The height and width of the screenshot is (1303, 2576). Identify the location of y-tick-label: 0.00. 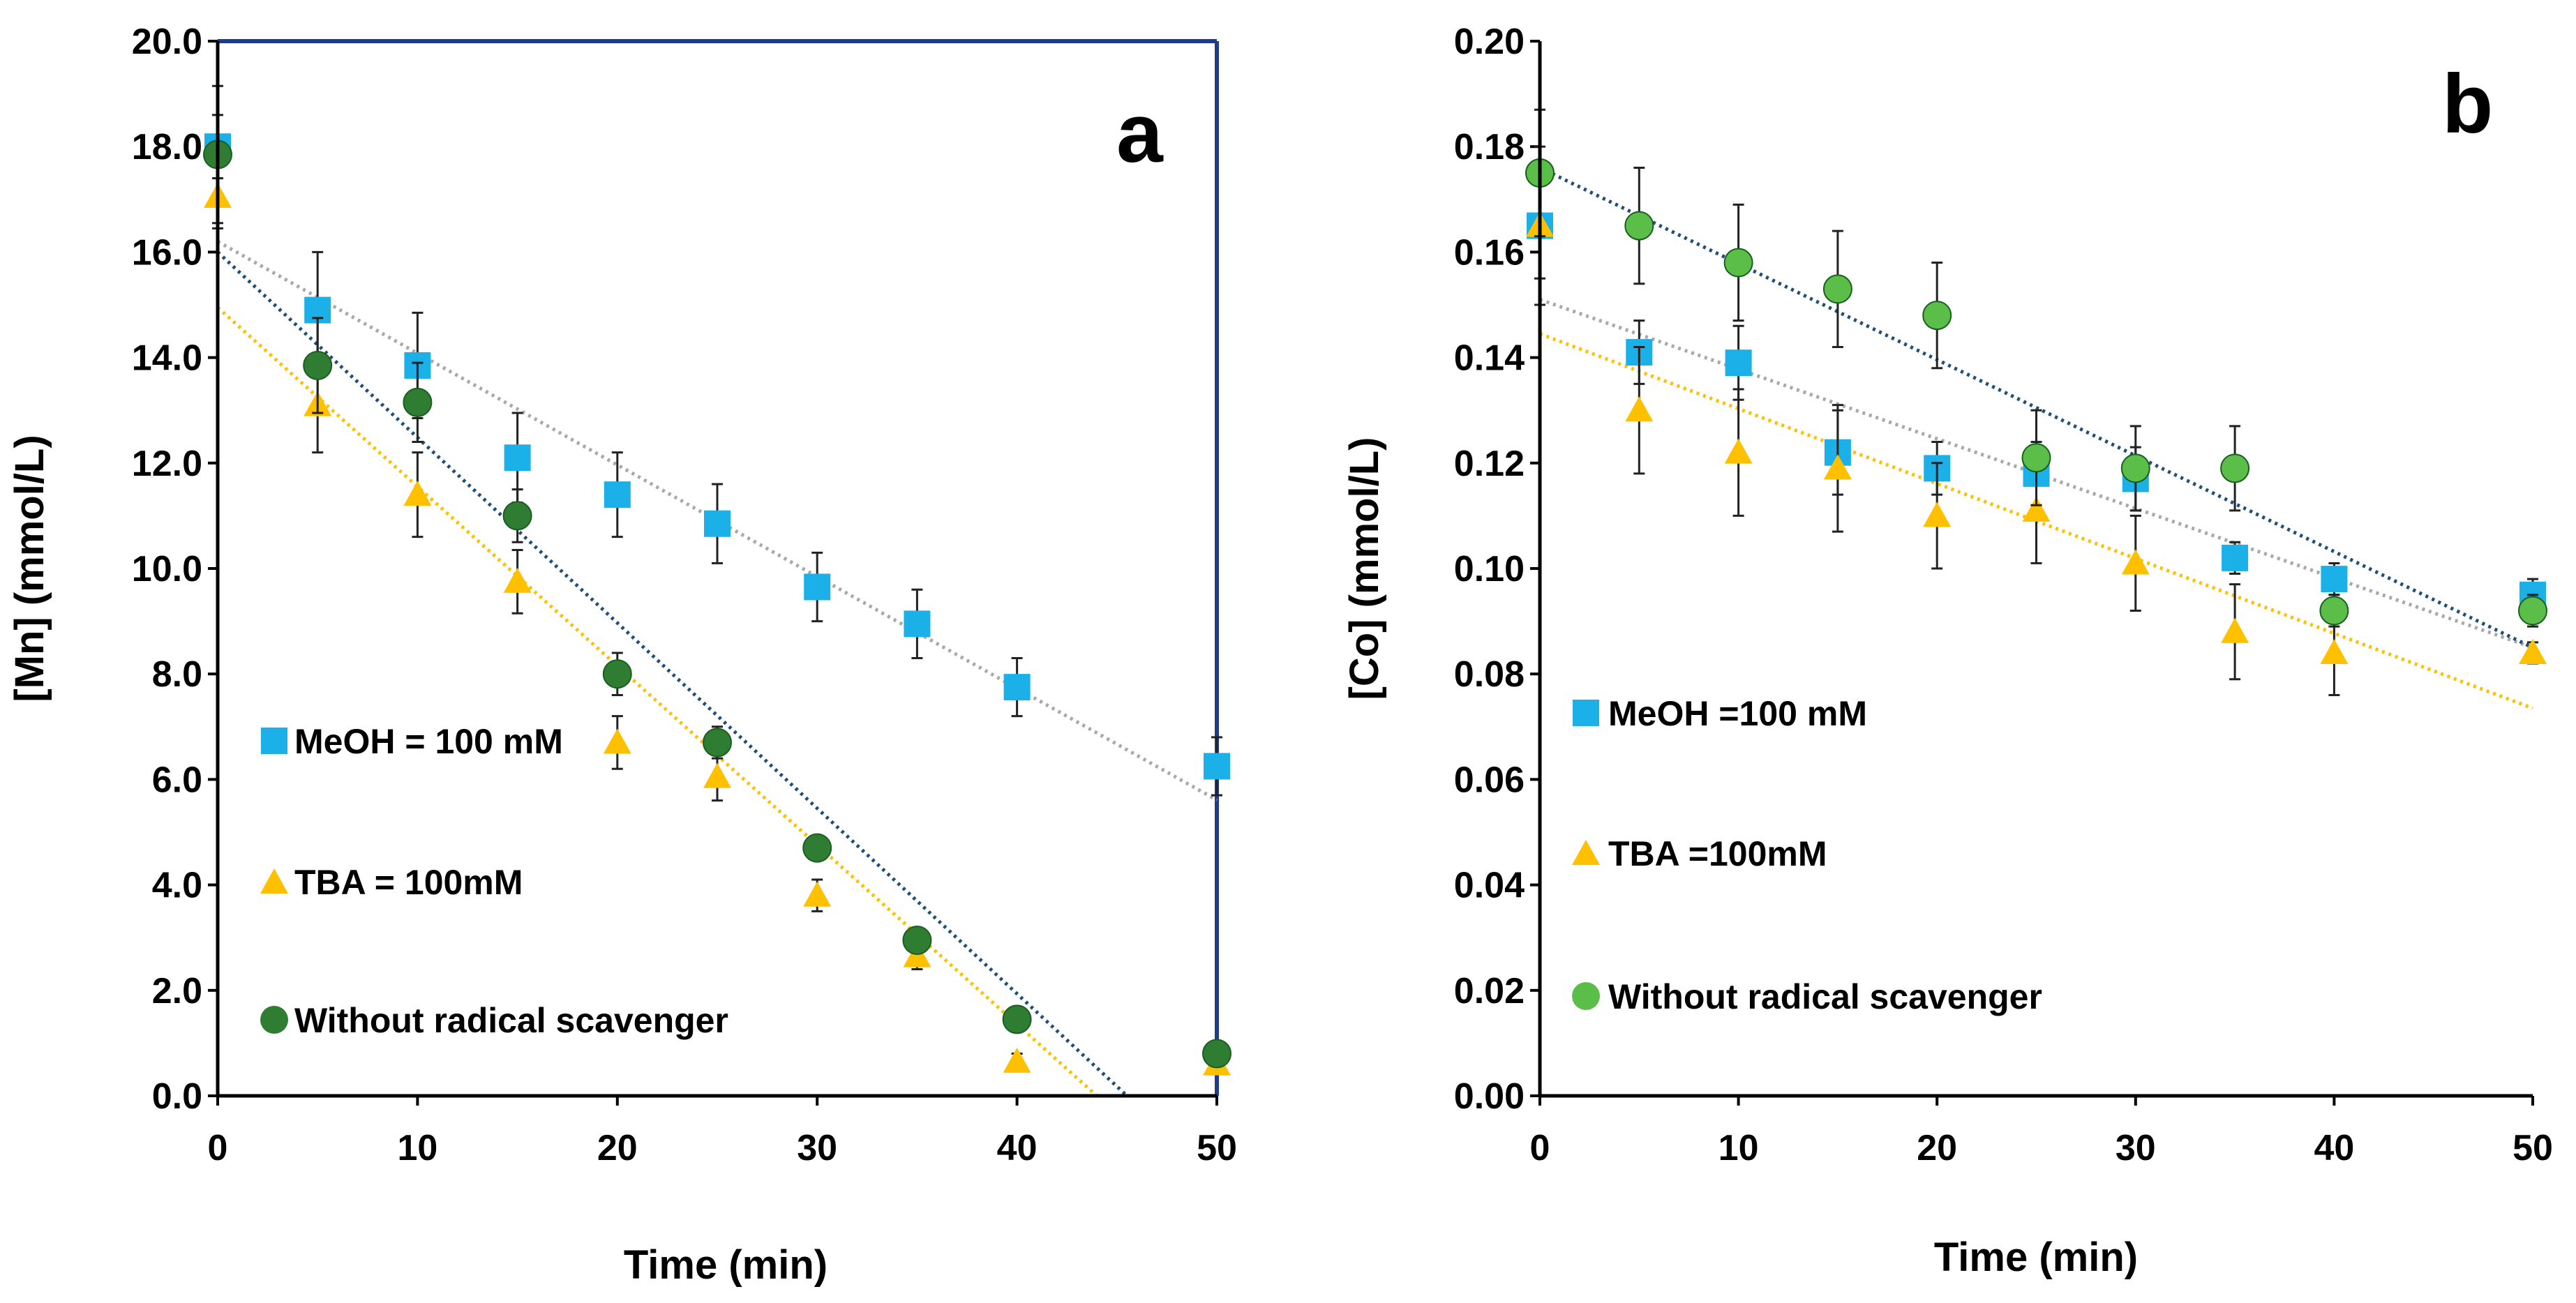
(1490, 1096).